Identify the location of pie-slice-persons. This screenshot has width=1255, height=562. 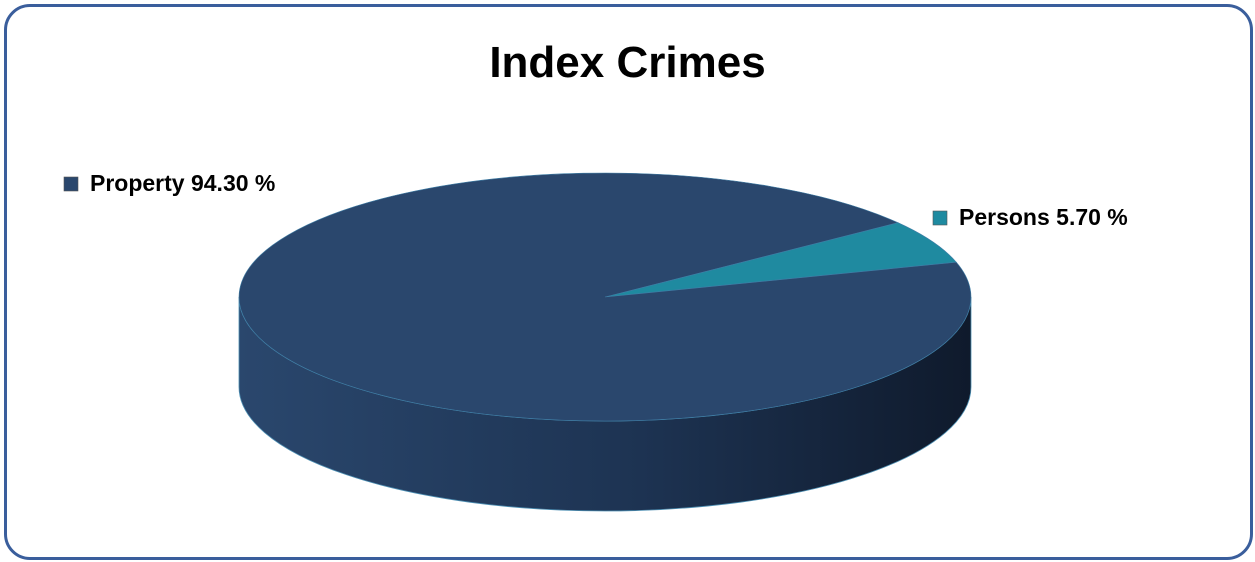
(780, 260).